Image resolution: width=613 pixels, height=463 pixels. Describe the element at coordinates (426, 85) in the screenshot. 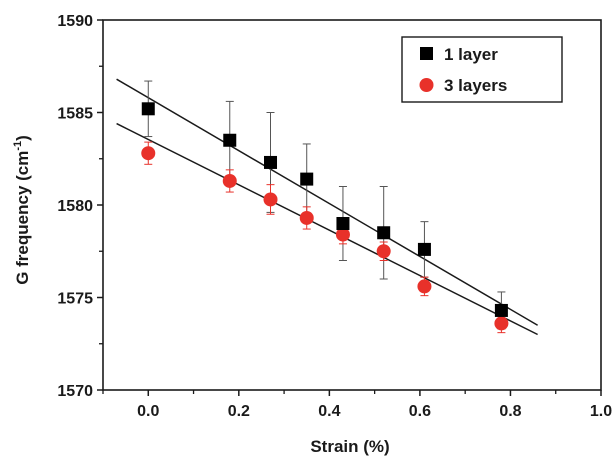

I see `legend-marker-3-layers` at that location.